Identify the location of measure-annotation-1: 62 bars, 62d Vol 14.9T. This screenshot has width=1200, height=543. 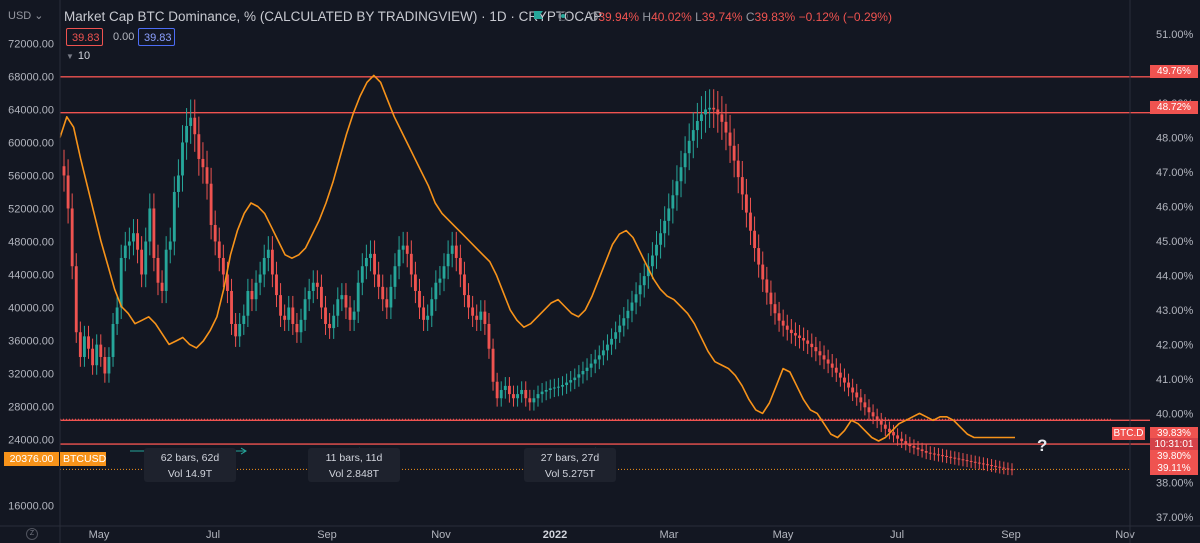
(190, 465).